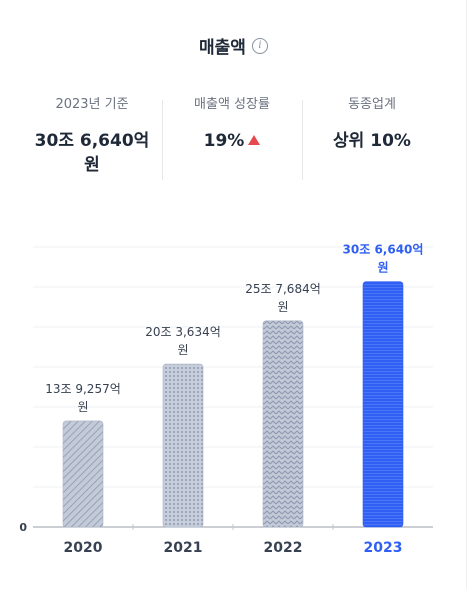  Describe the element at coordinates (383, 404) in the screenshot. I see `bar-2023` at that location.